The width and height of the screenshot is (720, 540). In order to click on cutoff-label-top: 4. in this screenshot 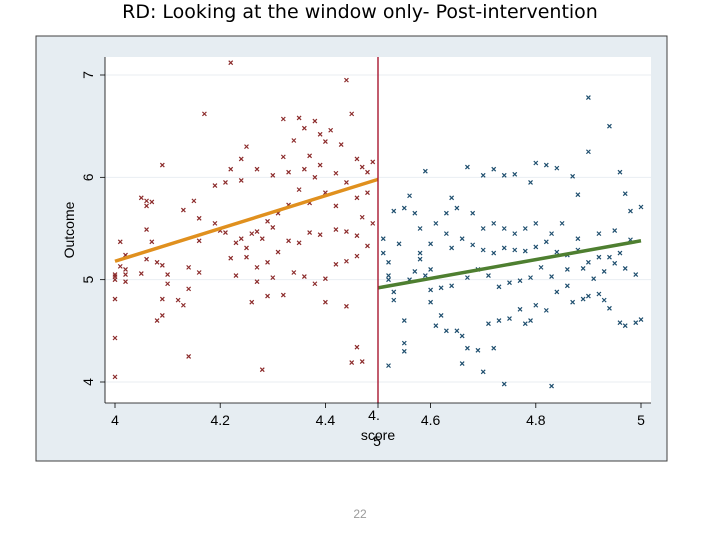, I will do `click(374, 415)`.